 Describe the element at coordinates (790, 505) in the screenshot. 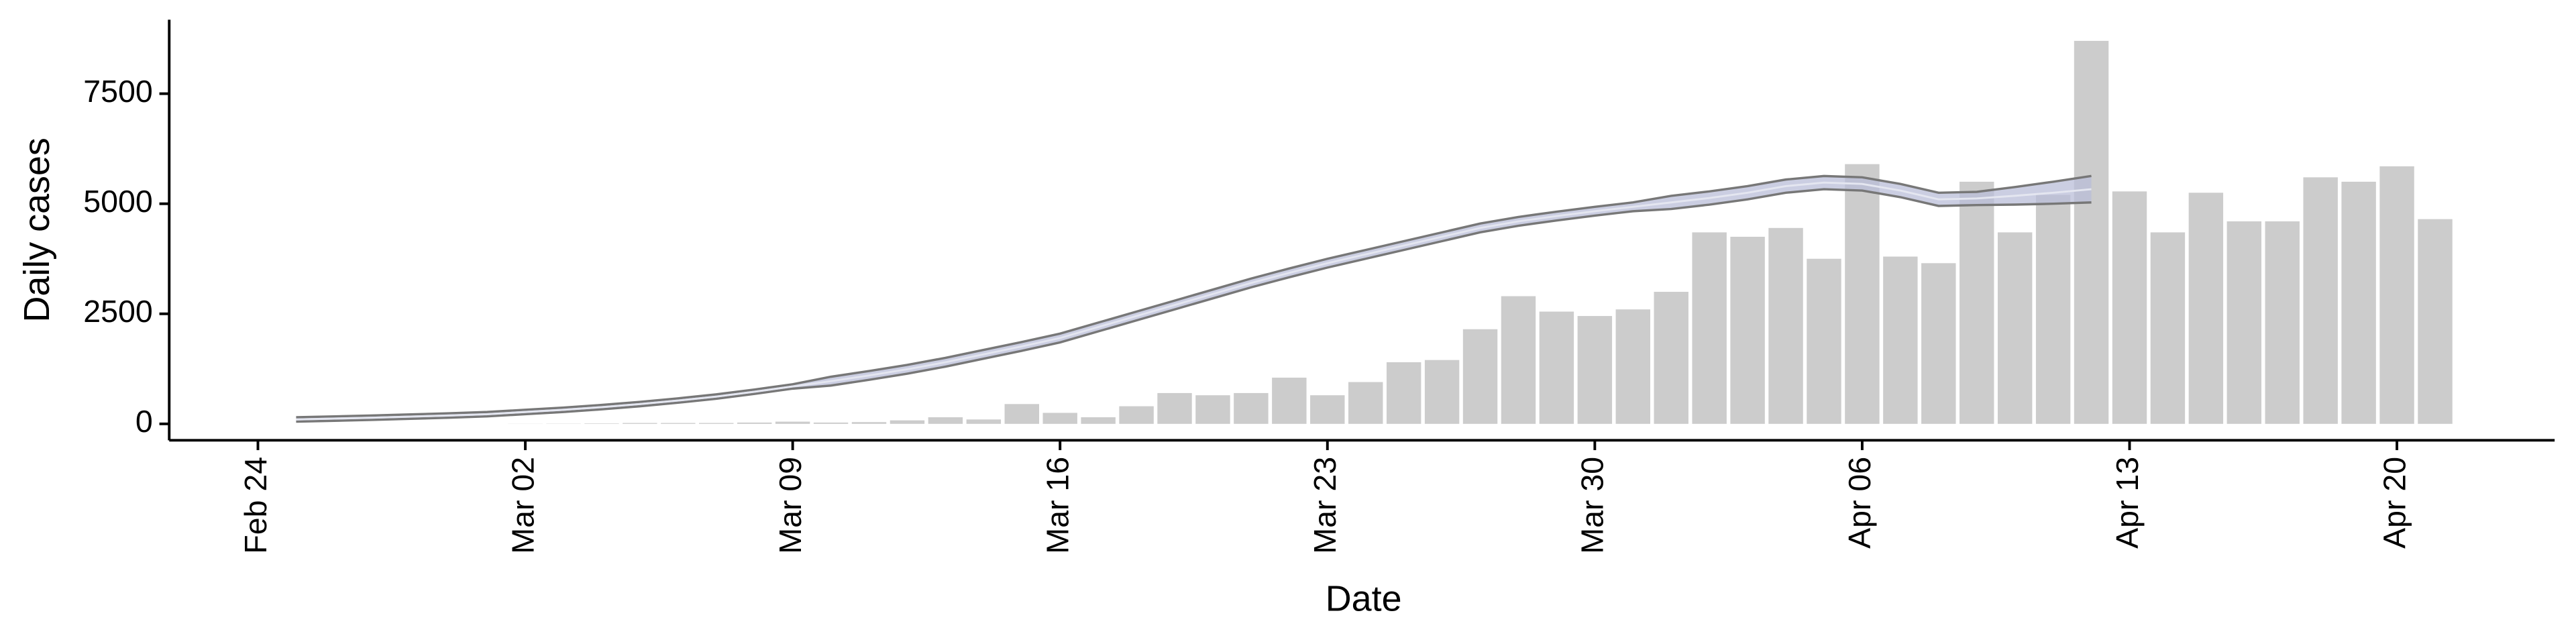

I see `x-tick-label: Mar 09` at that location.